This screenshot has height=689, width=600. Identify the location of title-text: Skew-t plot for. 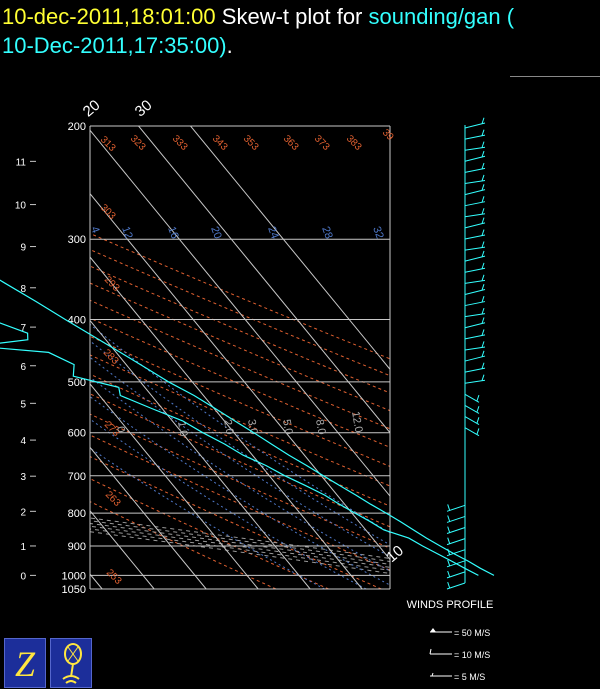
(292, 16).